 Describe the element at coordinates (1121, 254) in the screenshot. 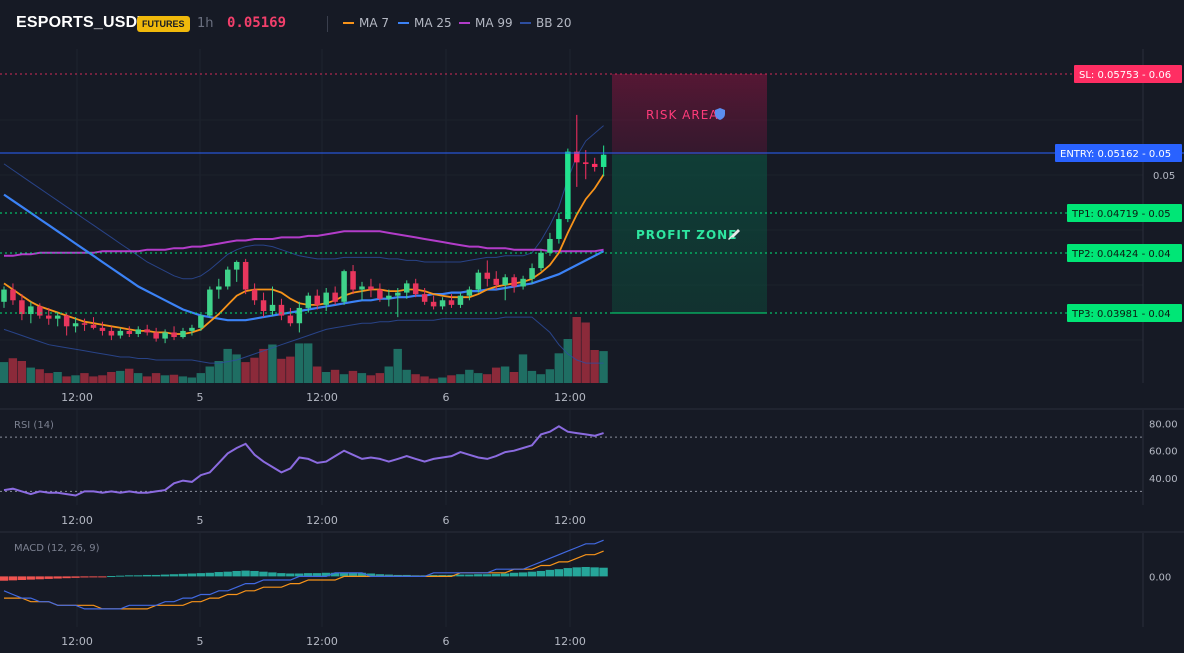

I see `level-label-3: TP2: 0.04424 - 0.04` at that location.